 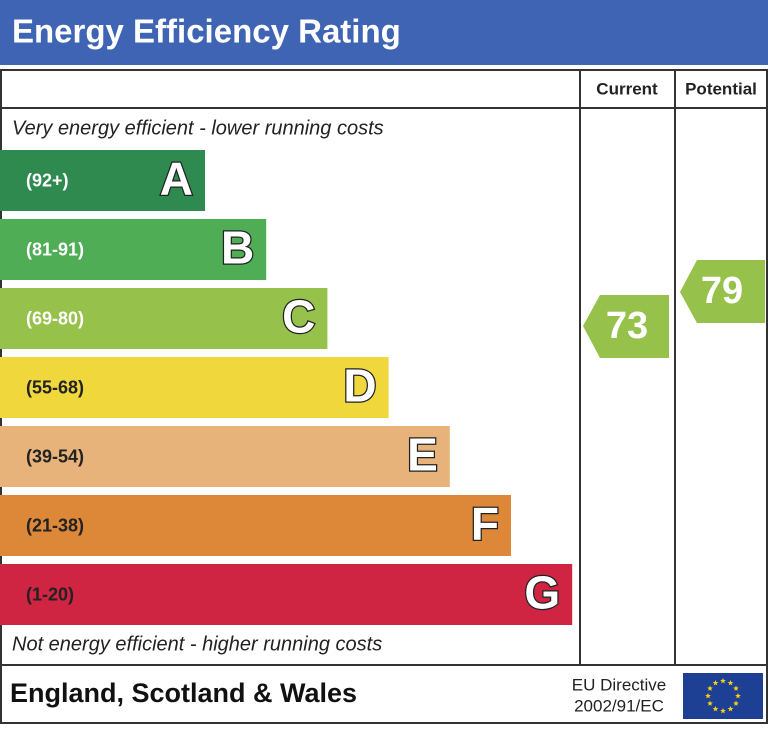 I want to click on potential-header: Potential, so click(x=721, y=88).